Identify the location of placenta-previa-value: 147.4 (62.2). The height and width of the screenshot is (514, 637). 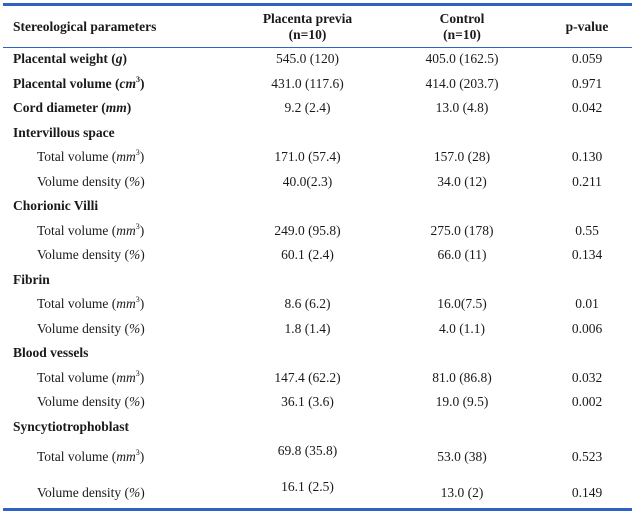
(307, 377).